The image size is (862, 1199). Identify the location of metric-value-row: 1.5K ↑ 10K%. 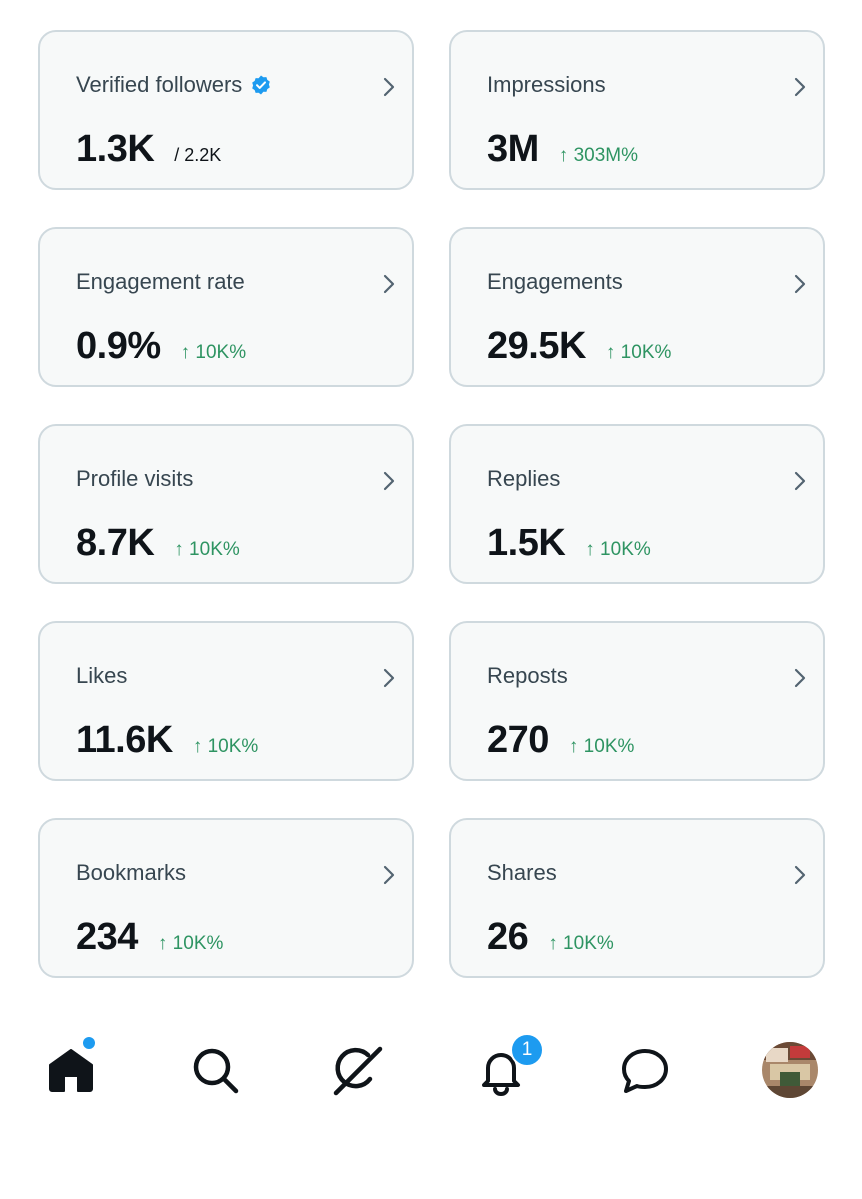
(569, 543).